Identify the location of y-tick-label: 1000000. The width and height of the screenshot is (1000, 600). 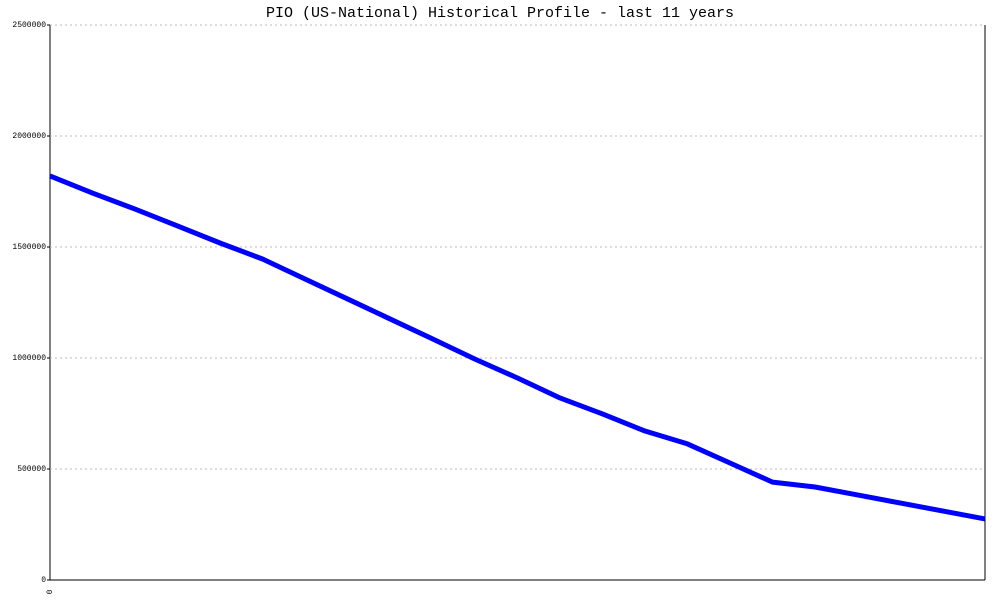
(29, 358).